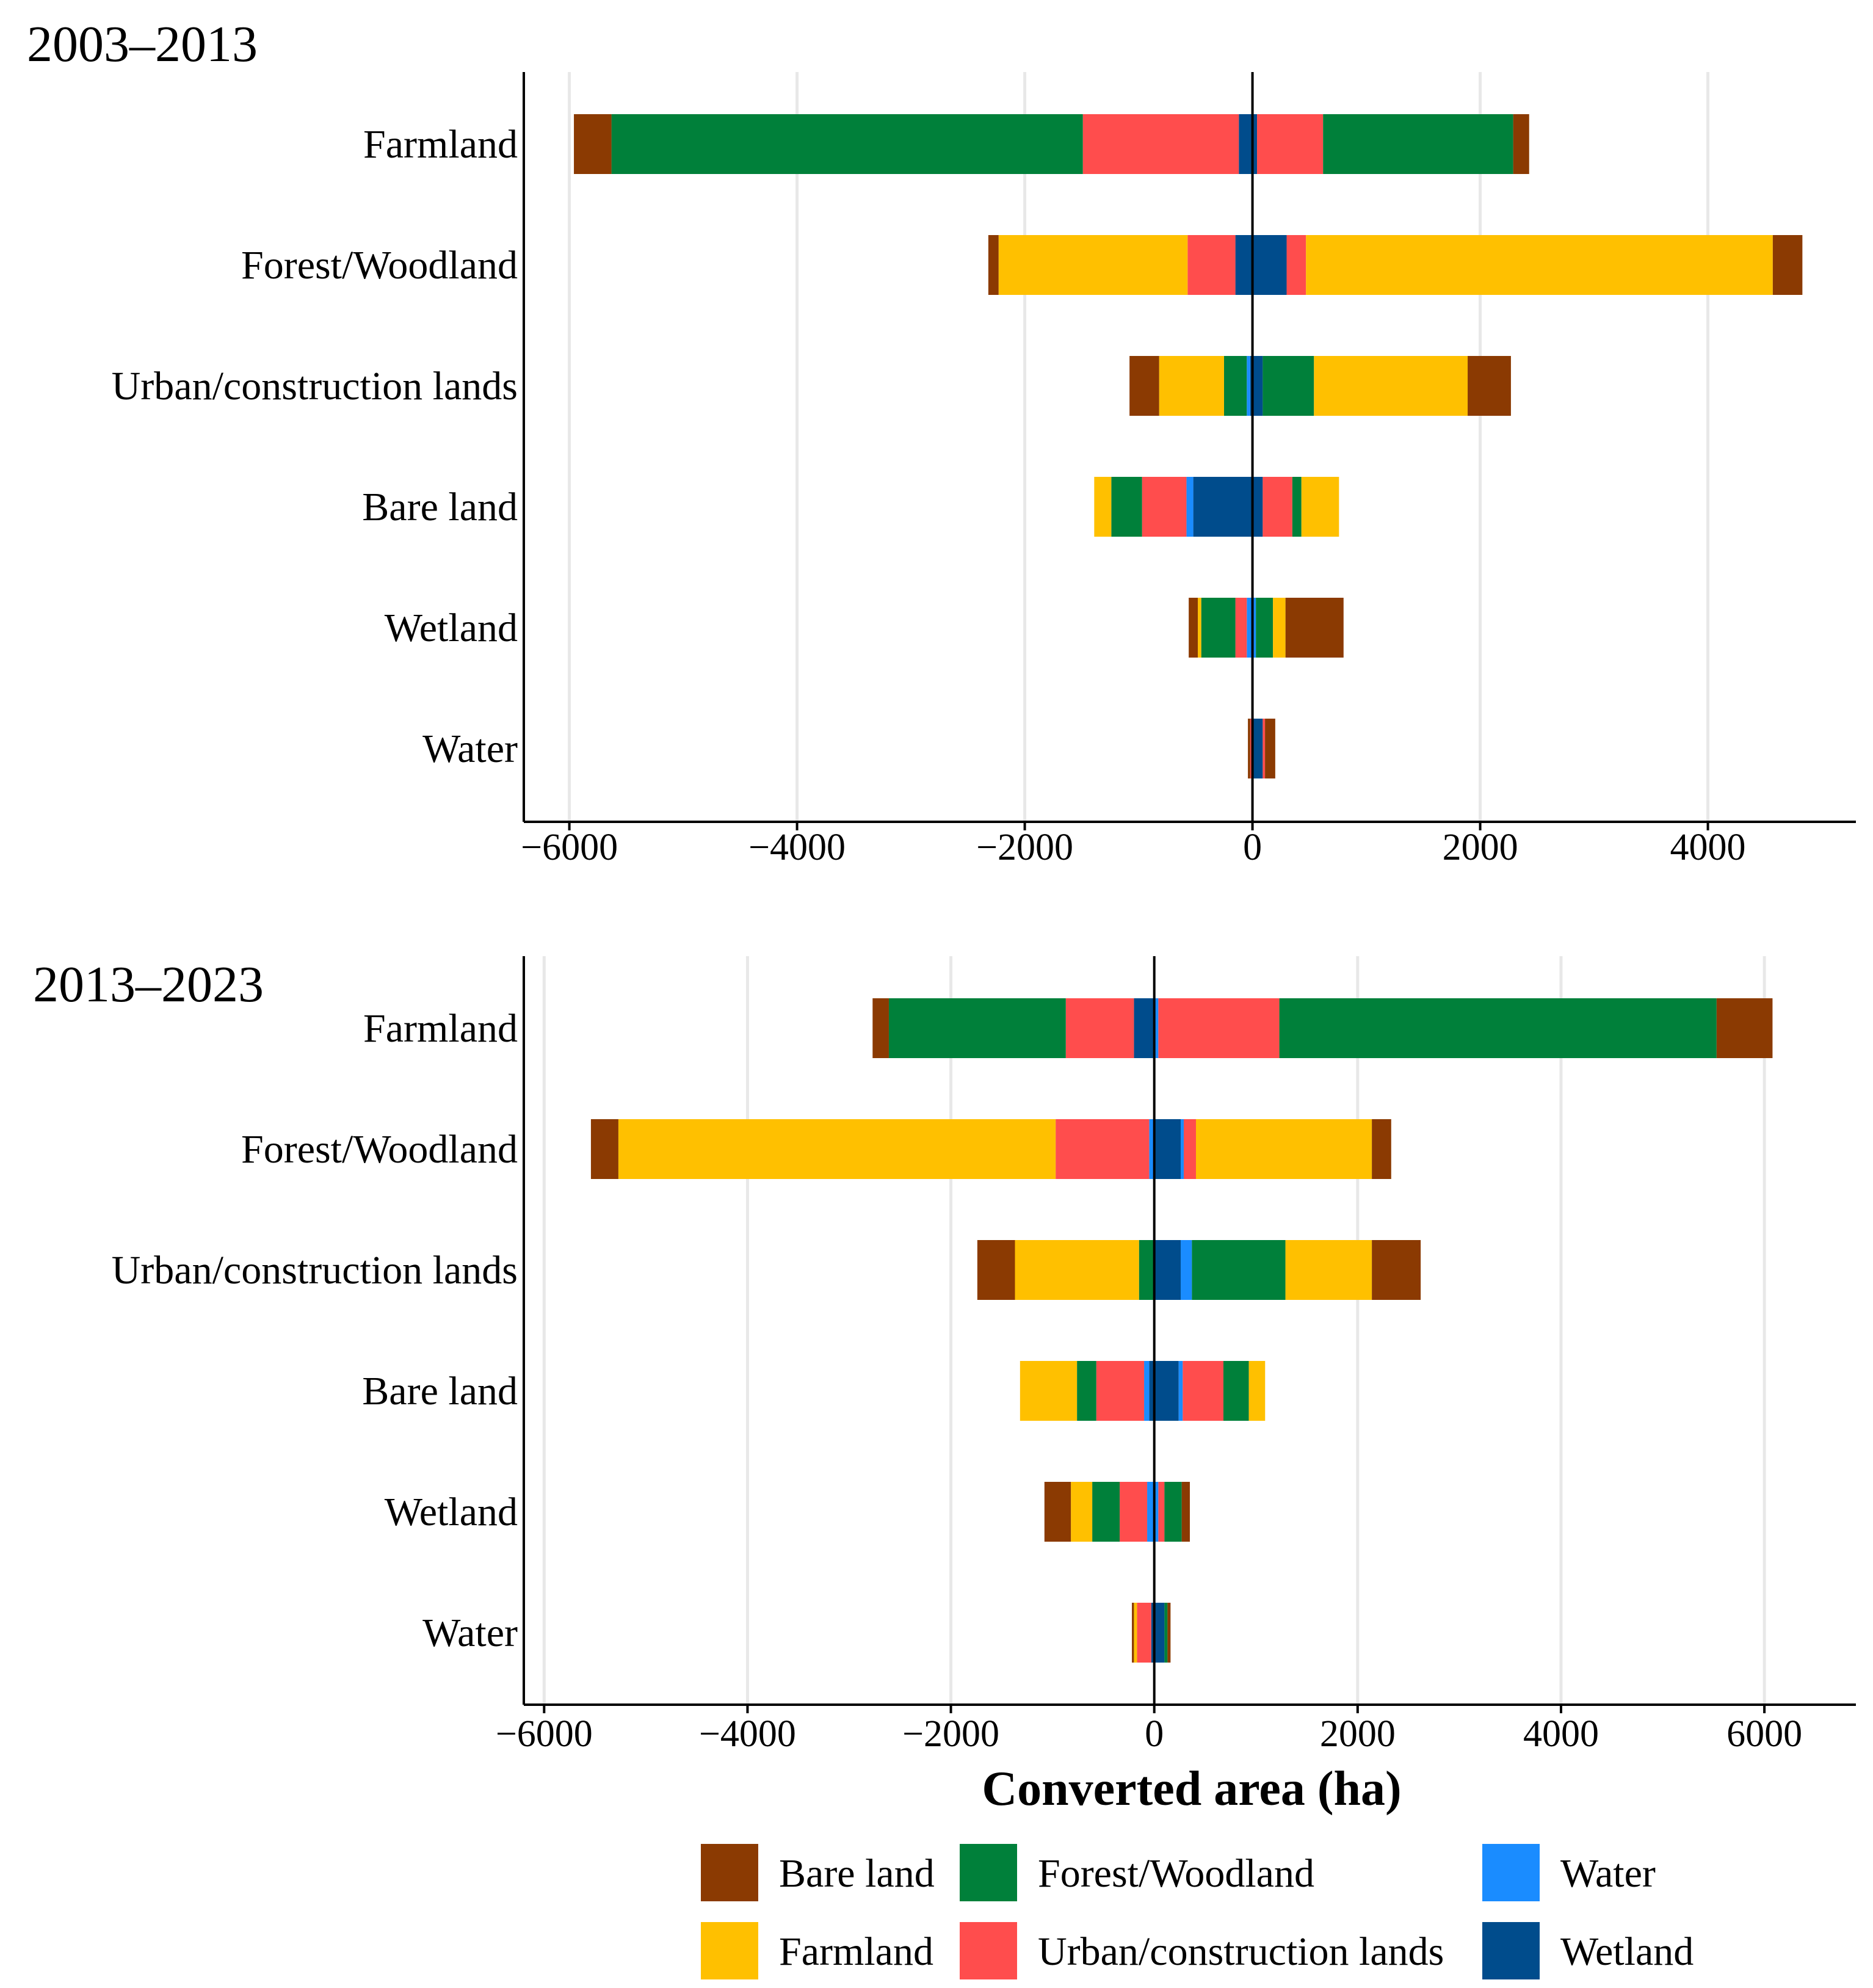 The height and width of the screenshot is (1988, 1873). Describe the element at coordinates (1252, 847) in the screenshot. I see `x-tick-label-0-3: 0` at that location.